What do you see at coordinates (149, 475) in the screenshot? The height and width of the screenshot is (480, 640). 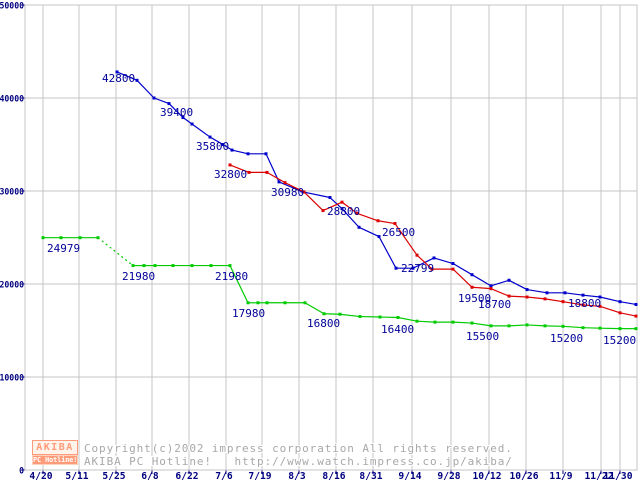 I see `x-tick-label: 6/8` at bounding box center [149, 475].